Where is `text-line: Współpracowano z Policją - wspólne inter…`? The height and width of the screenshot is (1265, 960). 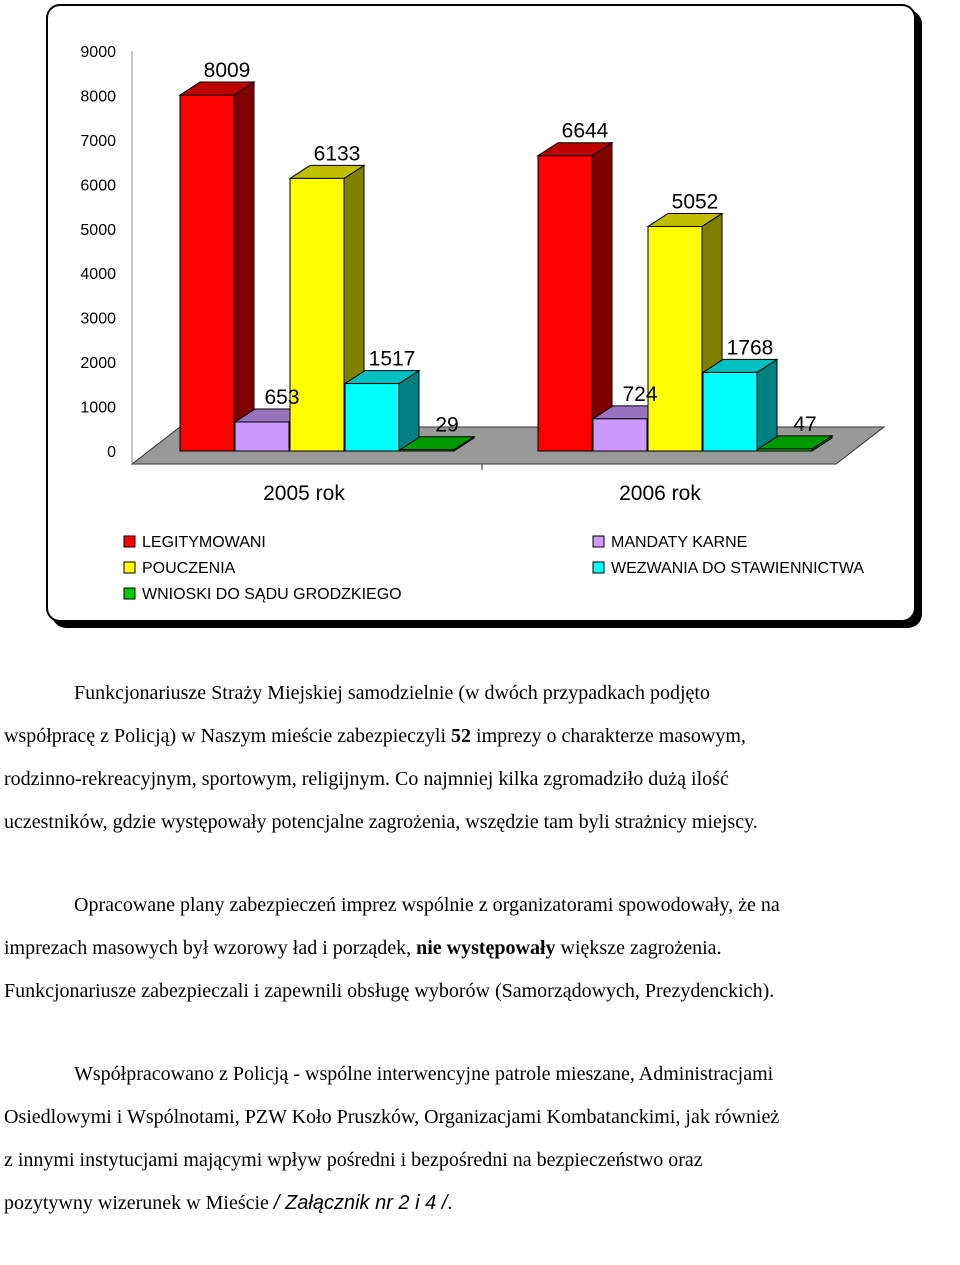 text-line: Współpracowano z Policją - wspólne inter… is located at coordinates (424, 1074).